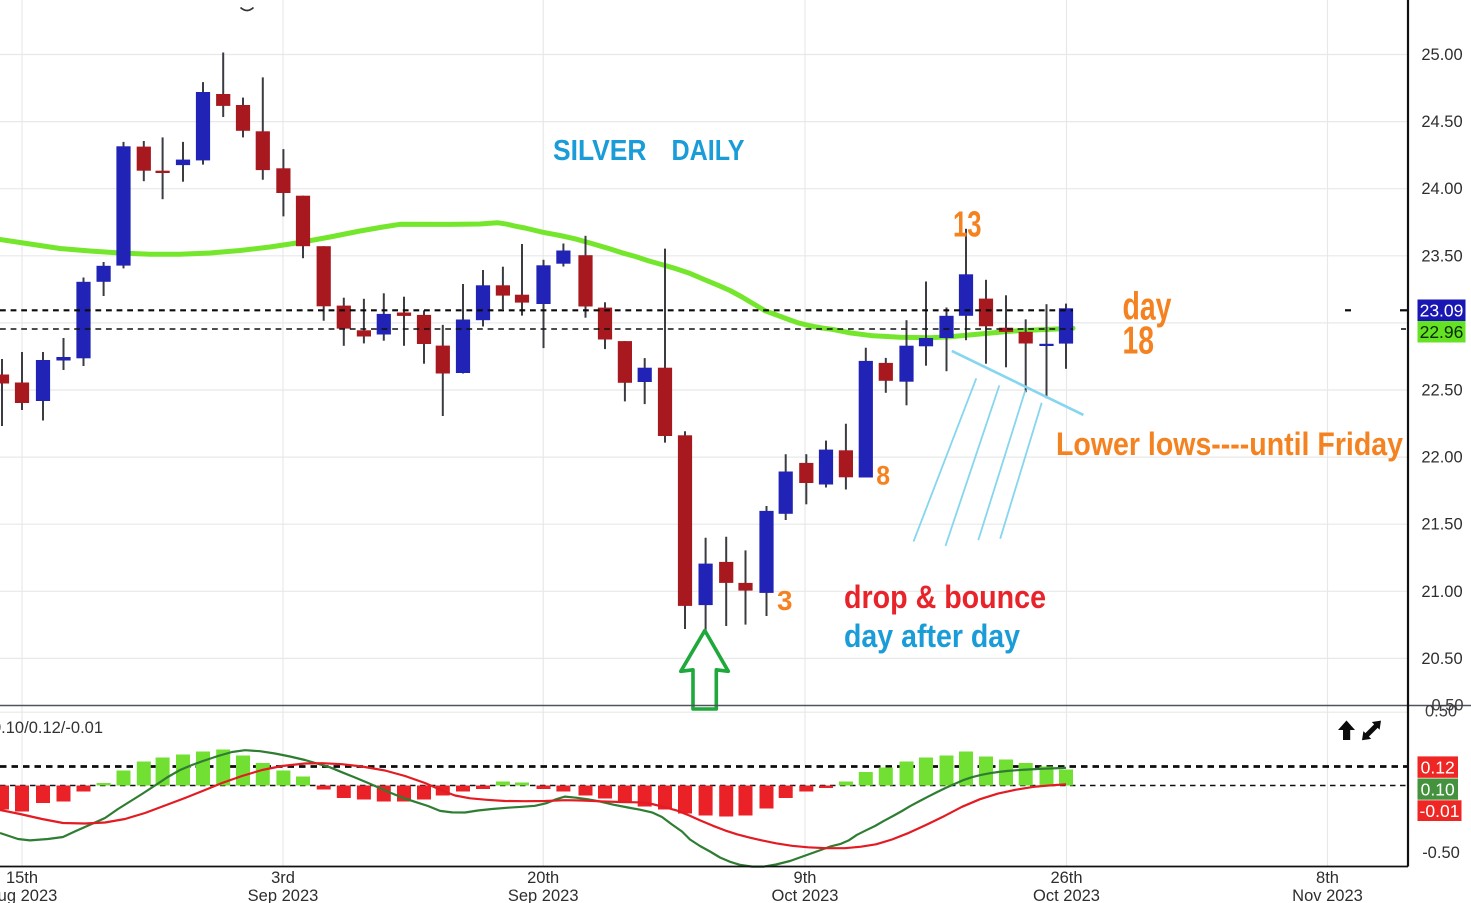 The image size is (1471, 903). What do you see at coordinates (1441, 256) in the screenshot?
I see `svg-text: 23.50` at bounding box center [1441, 256].